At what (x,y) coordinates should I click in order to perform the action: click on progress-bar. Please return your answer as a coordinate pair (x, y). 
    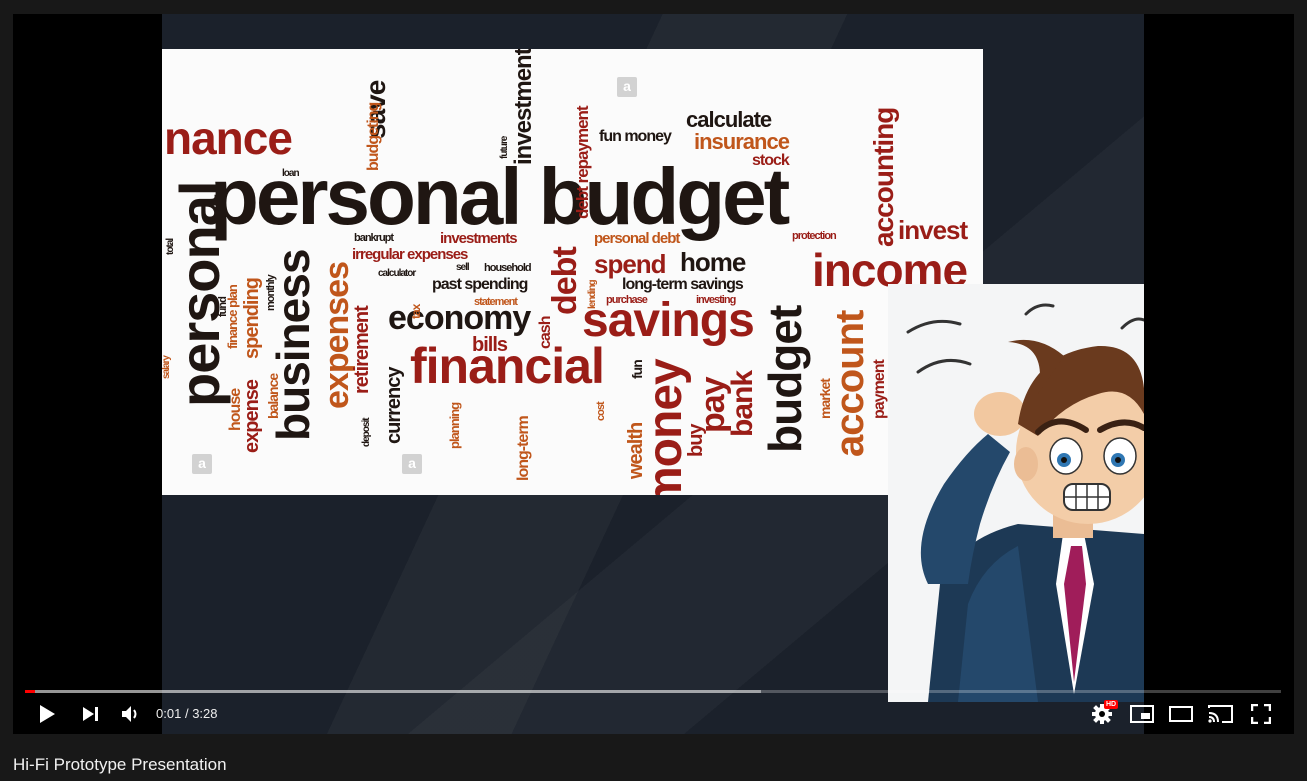
    Looking at the image, I should click on (653, 691).